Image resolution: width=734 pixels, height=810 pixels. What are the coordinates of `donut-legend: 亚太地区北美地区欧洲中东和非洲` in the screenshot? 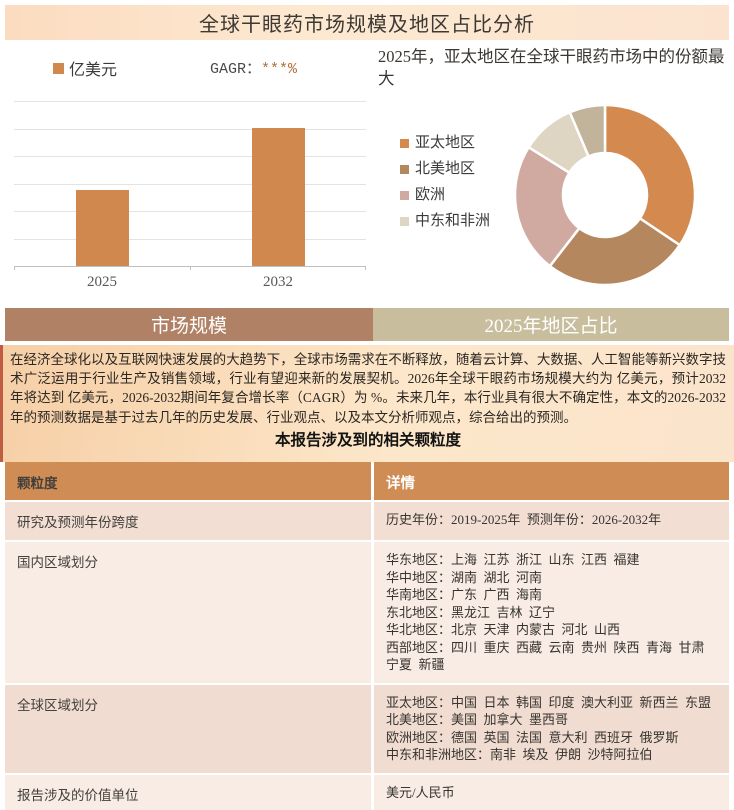 It's located at (447, 186).